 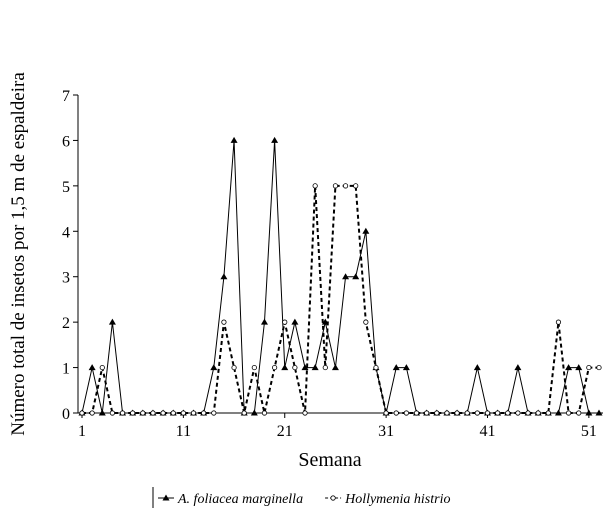 What do you see at coordinates (66, 232) in the screenshot?
I see `y-tick-label: 4` at bounding box center [66, 232].